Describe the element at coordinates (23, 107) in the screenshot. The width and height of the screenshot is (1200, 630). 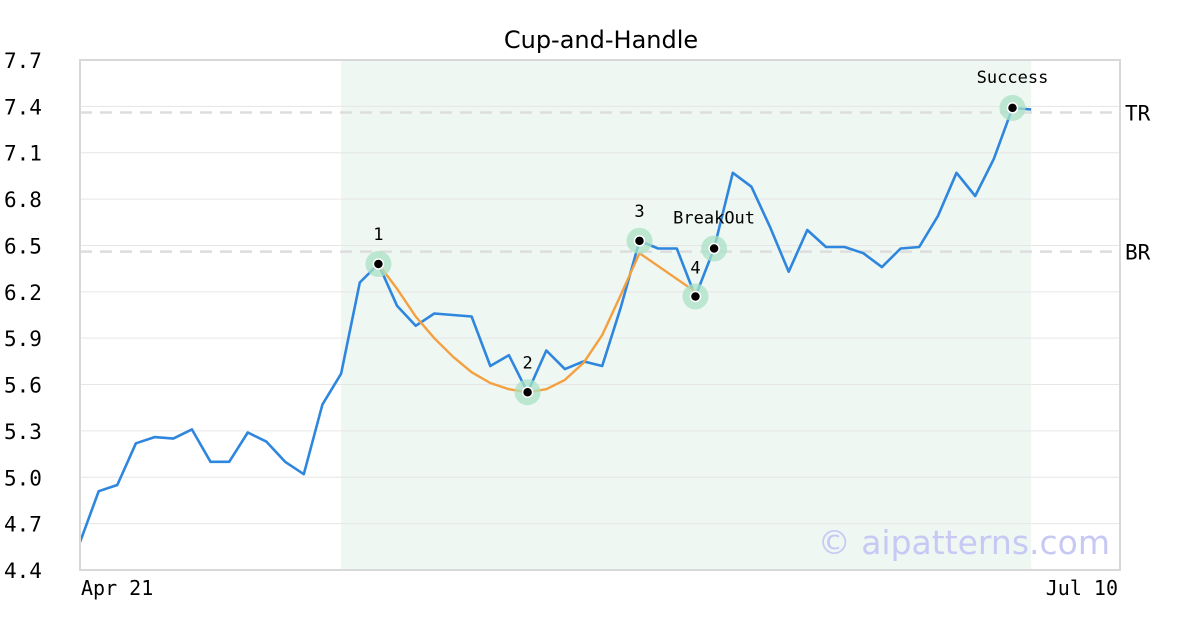
I see `y-tick-label: 7.4` at that location.